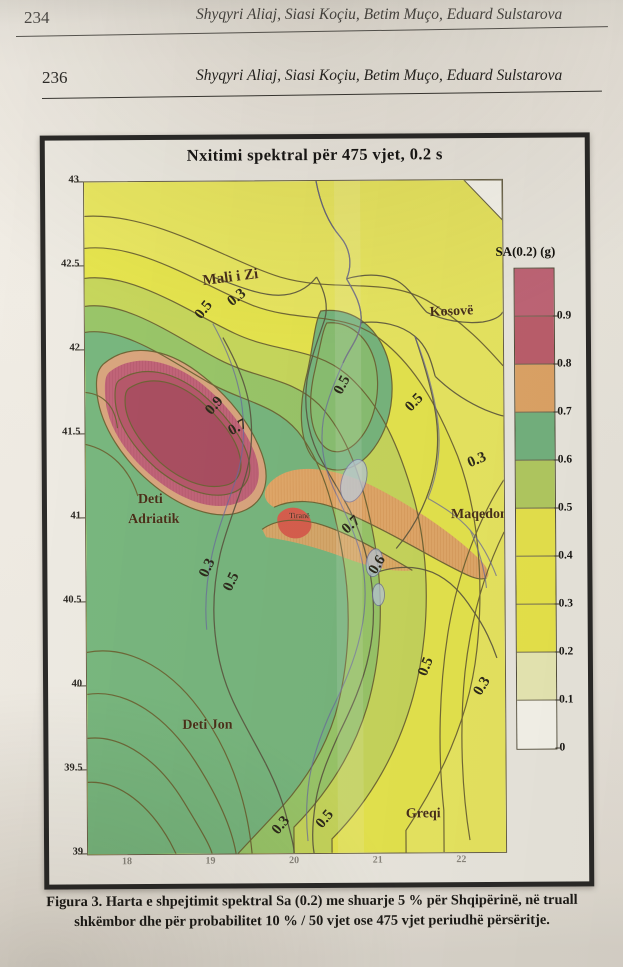 The height and width of the screenshot is (967, 623). What do you see at coordinates (78, 852) in the screenshot?
I see `y-axis-tick-label: 39` at bounding box center [78, 852].